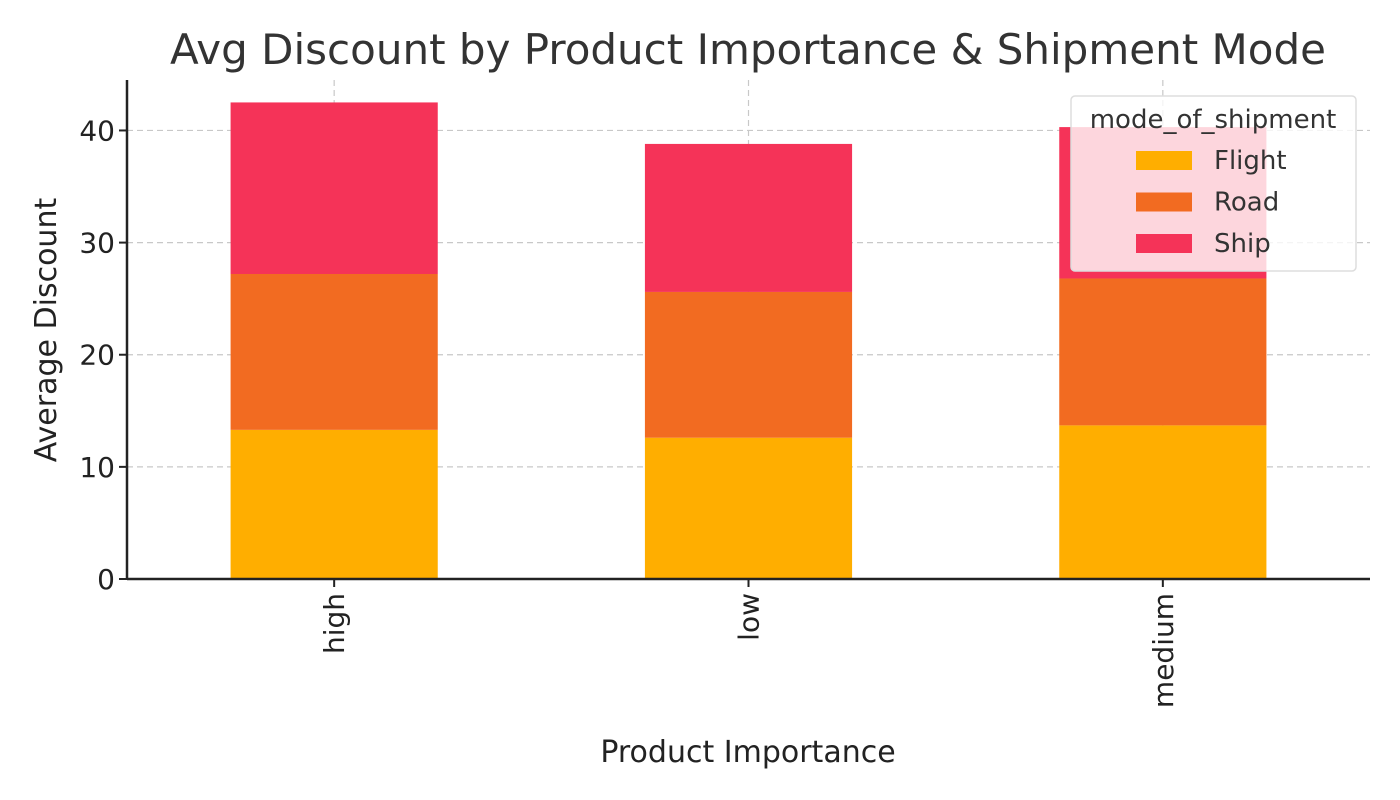 The image size is (1400, 800). Describe the element at coordinates (97, 243) in the screenshot. I see `y-tick-label: 30` at that location.